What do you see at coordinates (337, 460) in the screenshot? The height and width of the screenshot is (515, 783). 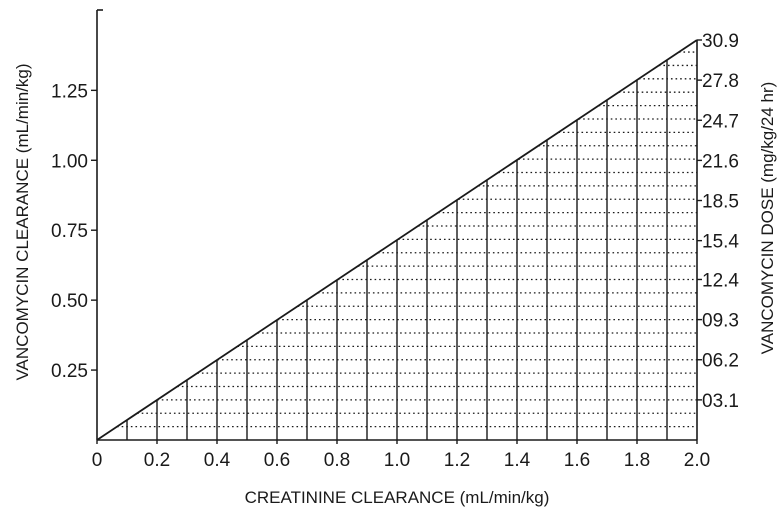 I see `x-tick-label: 0.8` at bounding box center [337, 460].